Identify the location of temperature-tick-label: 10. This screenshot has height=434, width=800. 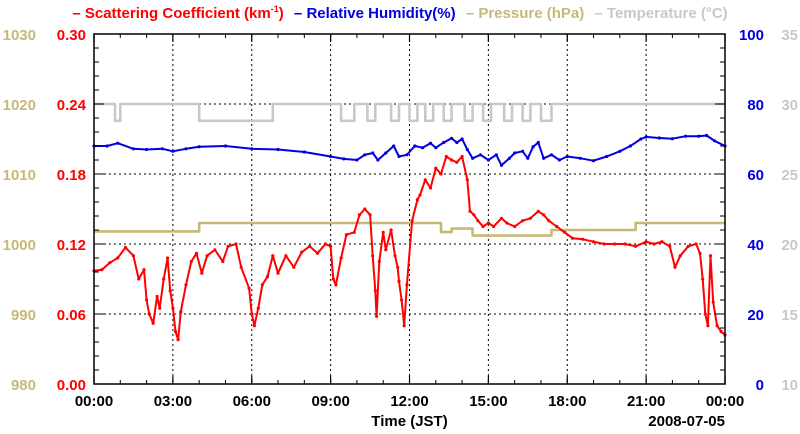
(789, 385).